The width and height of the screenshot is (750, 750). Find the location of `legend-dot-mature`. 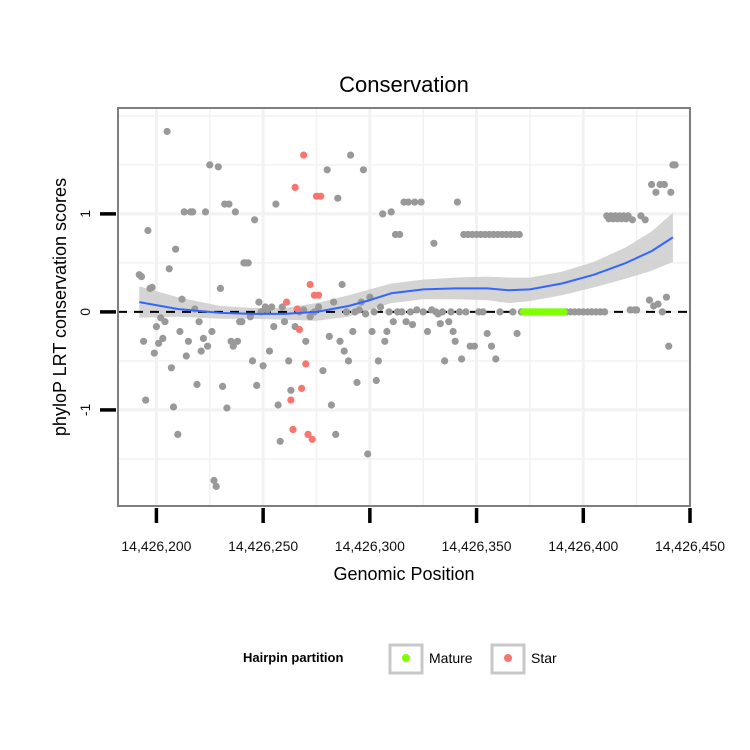

legend-dot-mature is located at coordinates (406, 658).